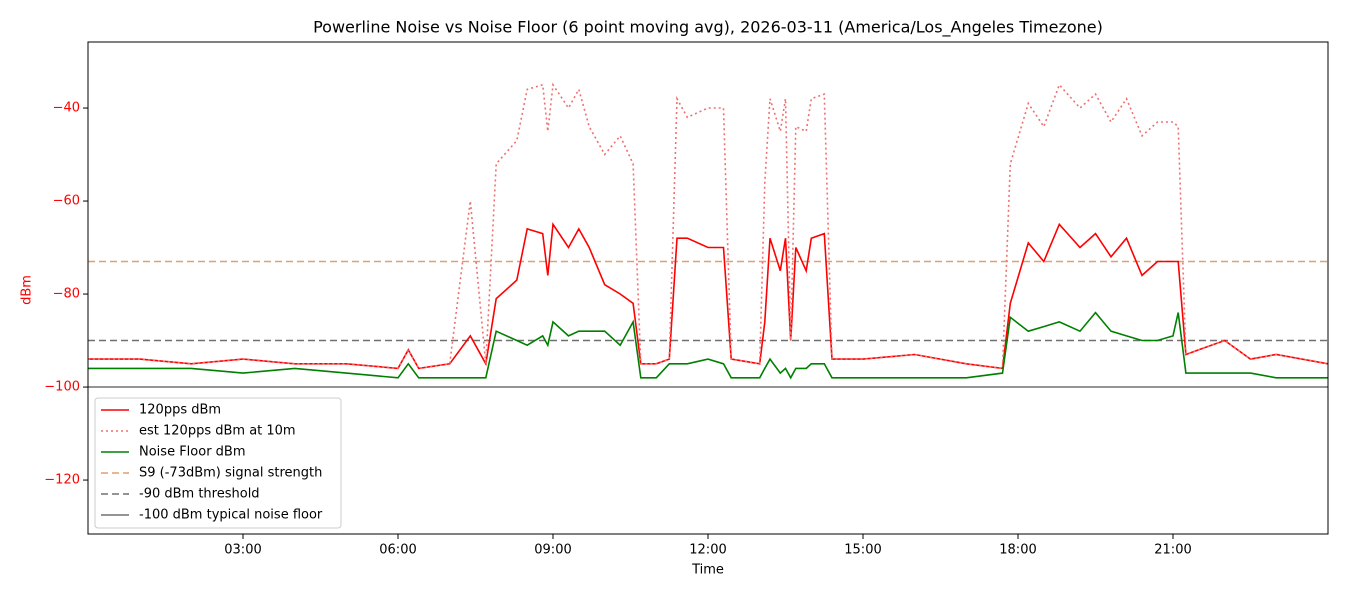  Describe the element at coordinates (242, 550) in the screenshot. I see `x-tick-label: 03:00` at that location.